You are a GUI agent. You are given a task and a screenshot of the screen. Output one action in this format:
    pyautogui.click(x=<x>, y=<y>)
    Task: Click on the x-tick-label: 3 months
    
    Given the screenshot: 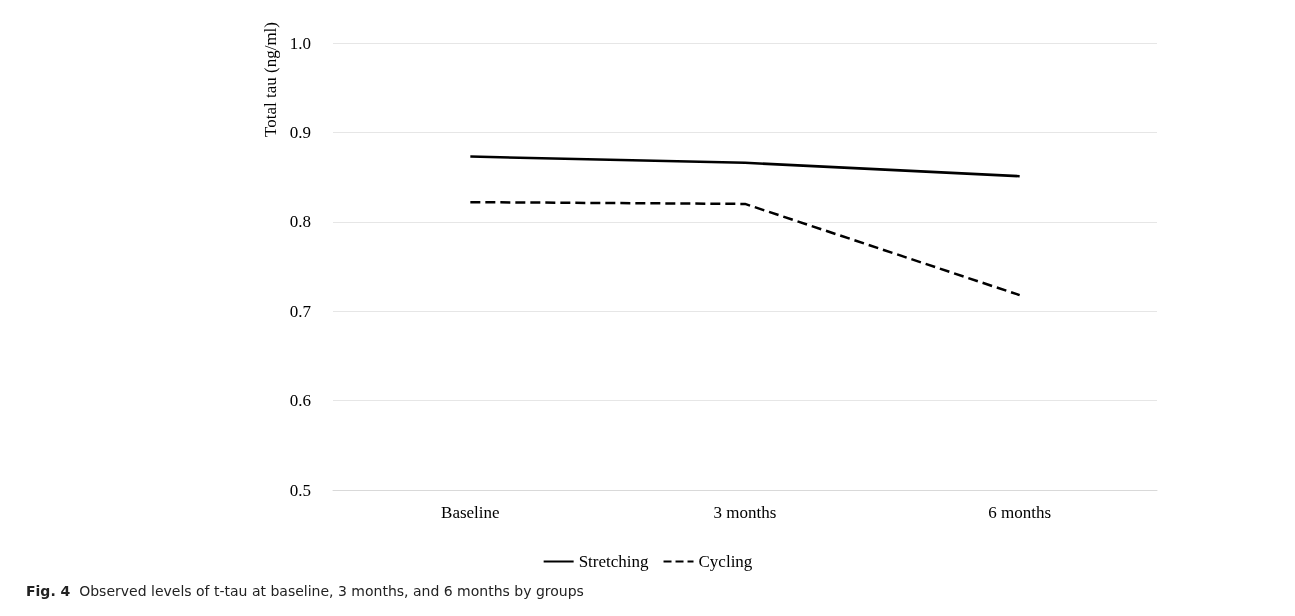 What is the action you would take?
    pyautogui.click(x=745, y=512)
    